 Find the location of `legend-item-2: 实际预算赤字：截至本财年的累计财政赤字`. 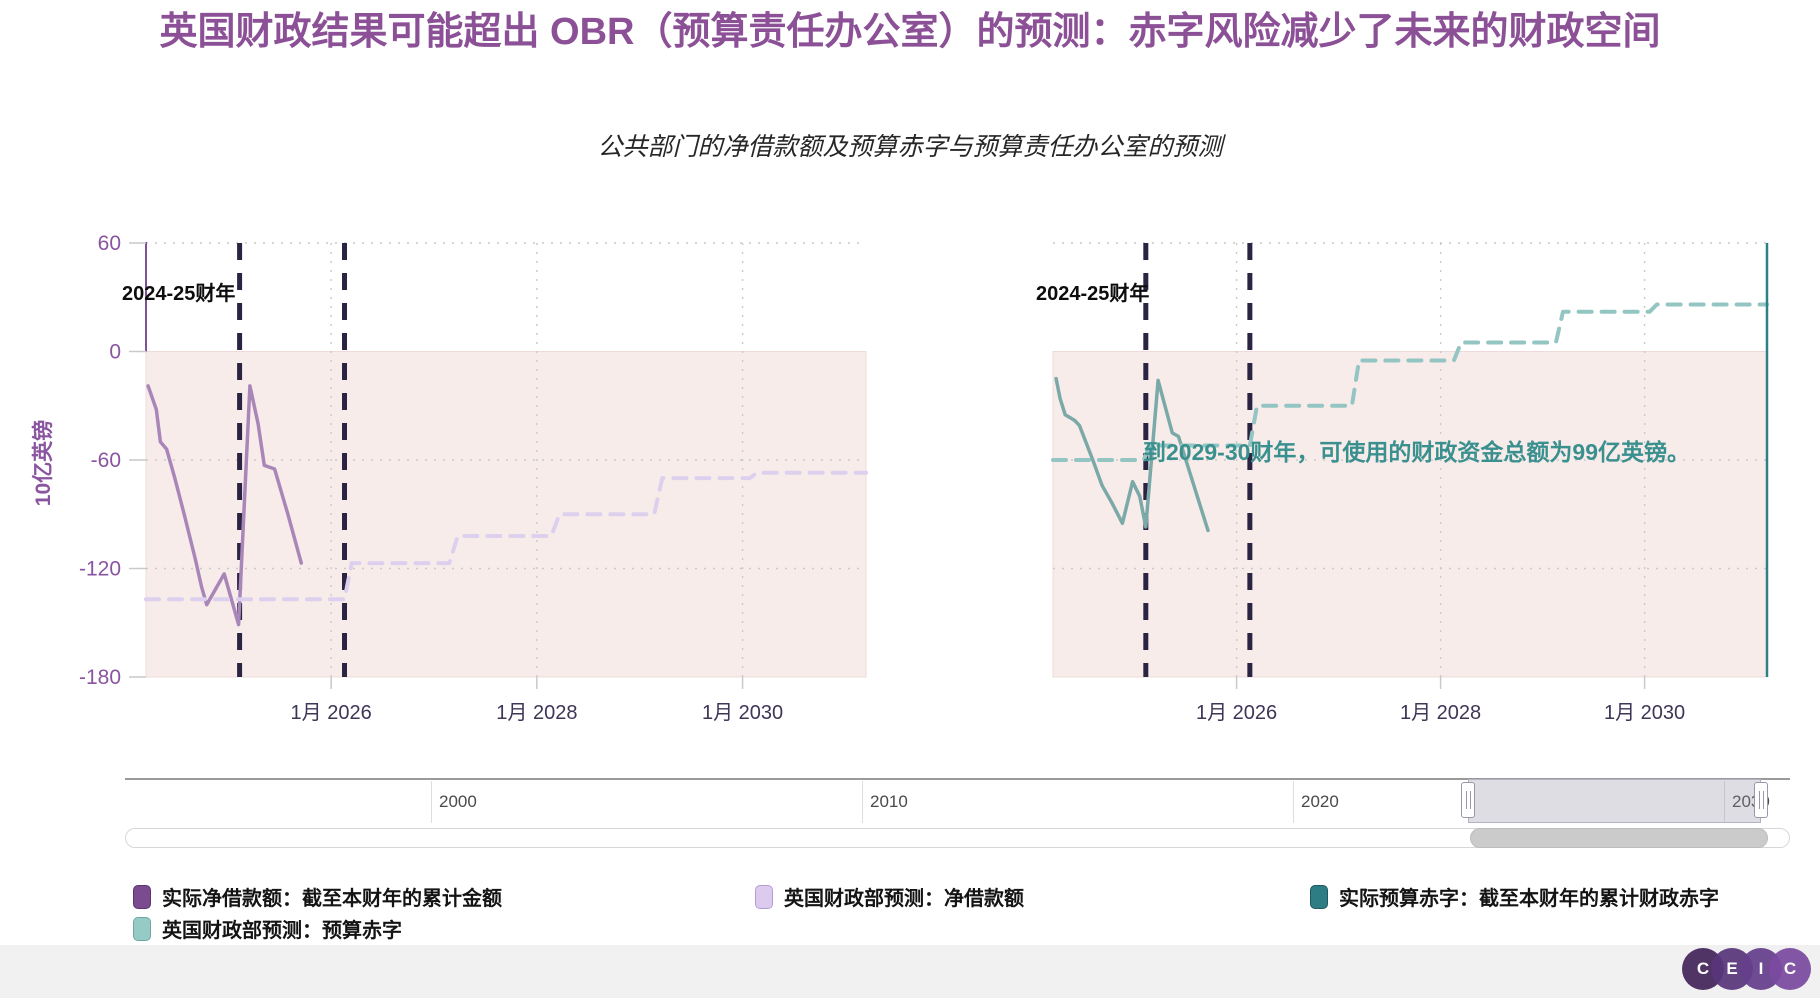

legend-item-2: 实际预算赤字：截至本财年的累计财政赤字 is located at coordinates (1514, 896).